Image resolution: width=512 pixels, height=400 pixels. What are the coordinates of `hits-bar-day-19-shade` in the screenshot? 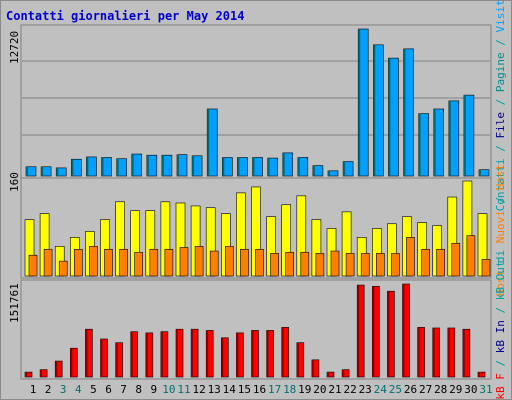 It's located at (298, 166).